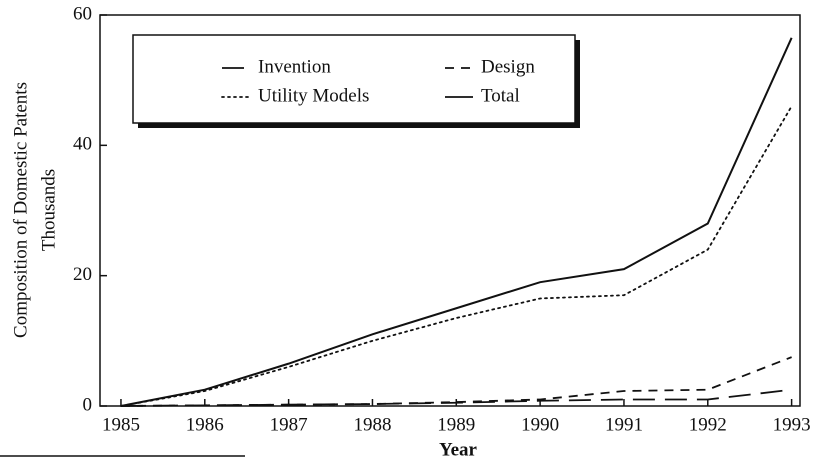 The width and height of the screenshot is (819, 462). I want to click on x-tick-label: 1985, so click(121, 424).